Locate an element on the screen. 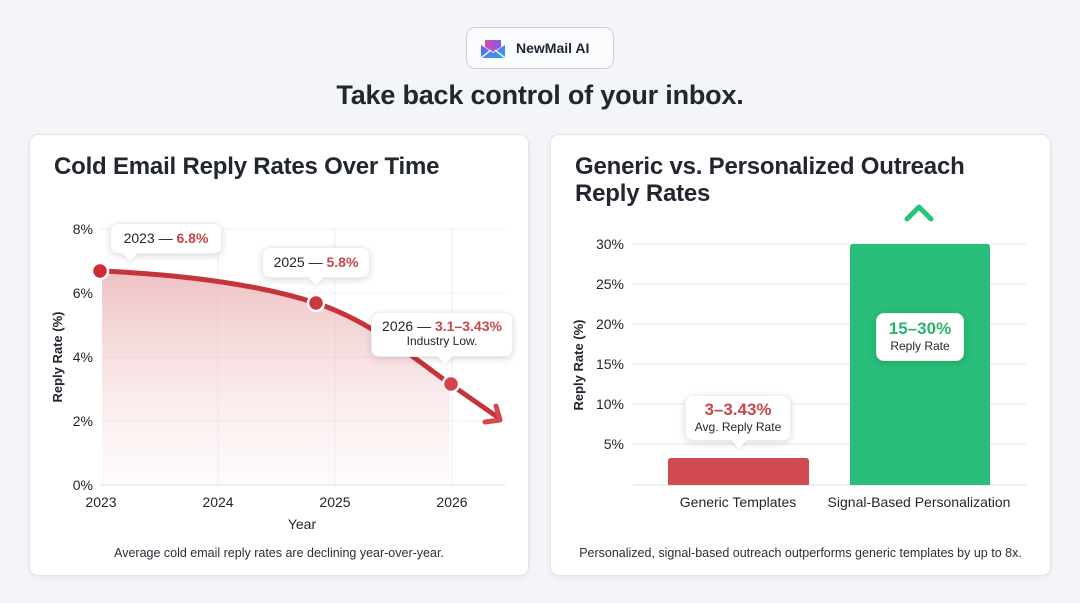 This screenshot has width=1080, height=603. tooltip-value: 15–30% is located at coordinates (920, 328).